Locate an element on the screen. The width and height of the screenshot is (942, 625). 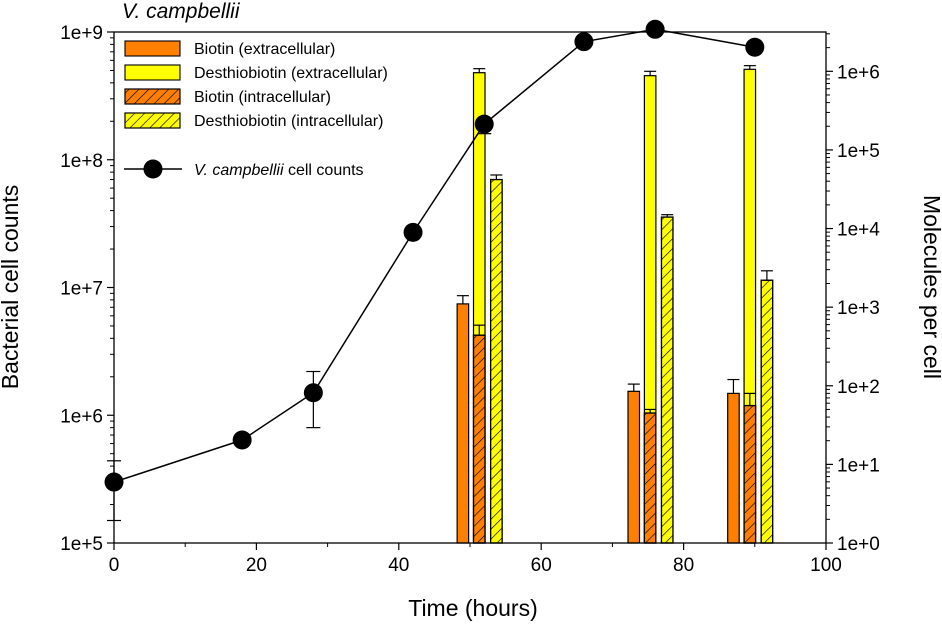
x-tick-label: 40 is located at coordinates (398, 565).